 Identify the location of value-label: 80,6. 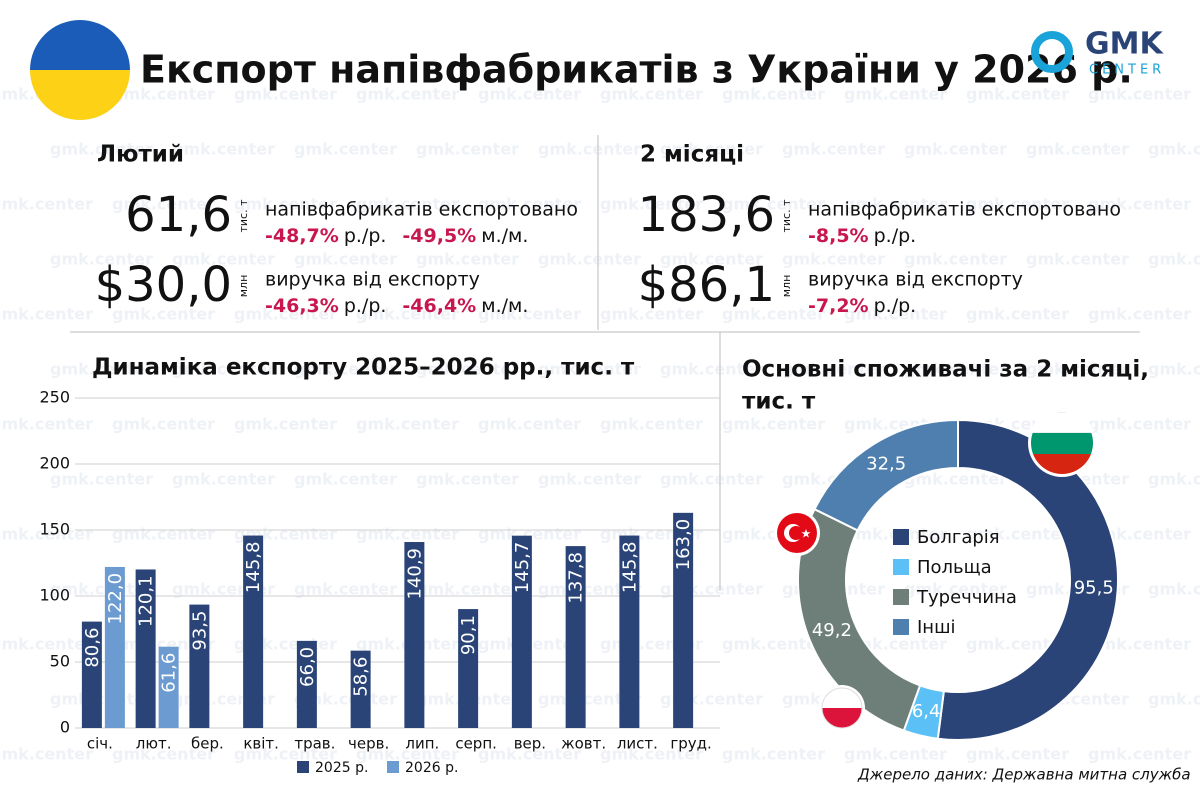
(92, 648).